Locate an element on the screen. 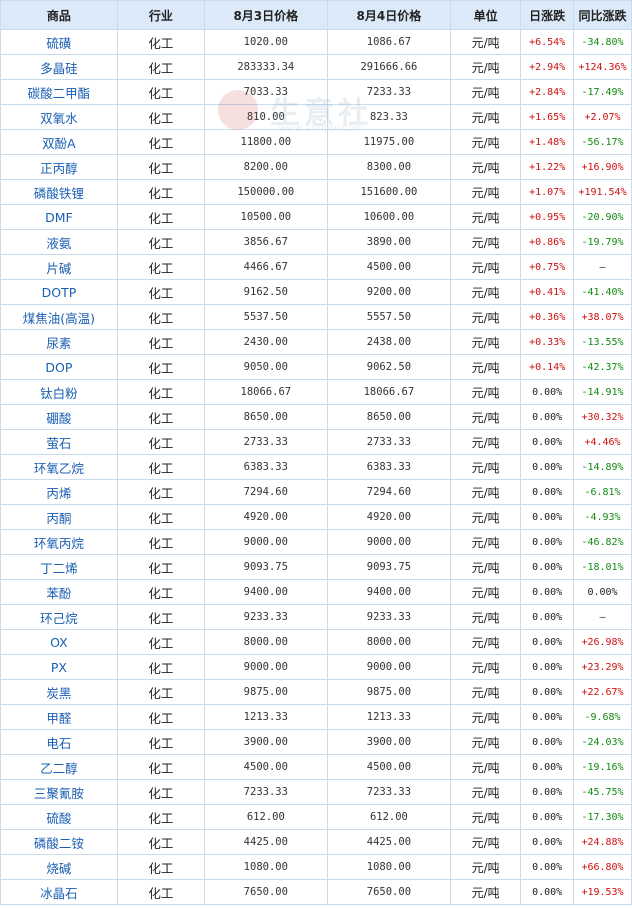  product-name-link: 硫酸 is located at coordinates (59, 817).